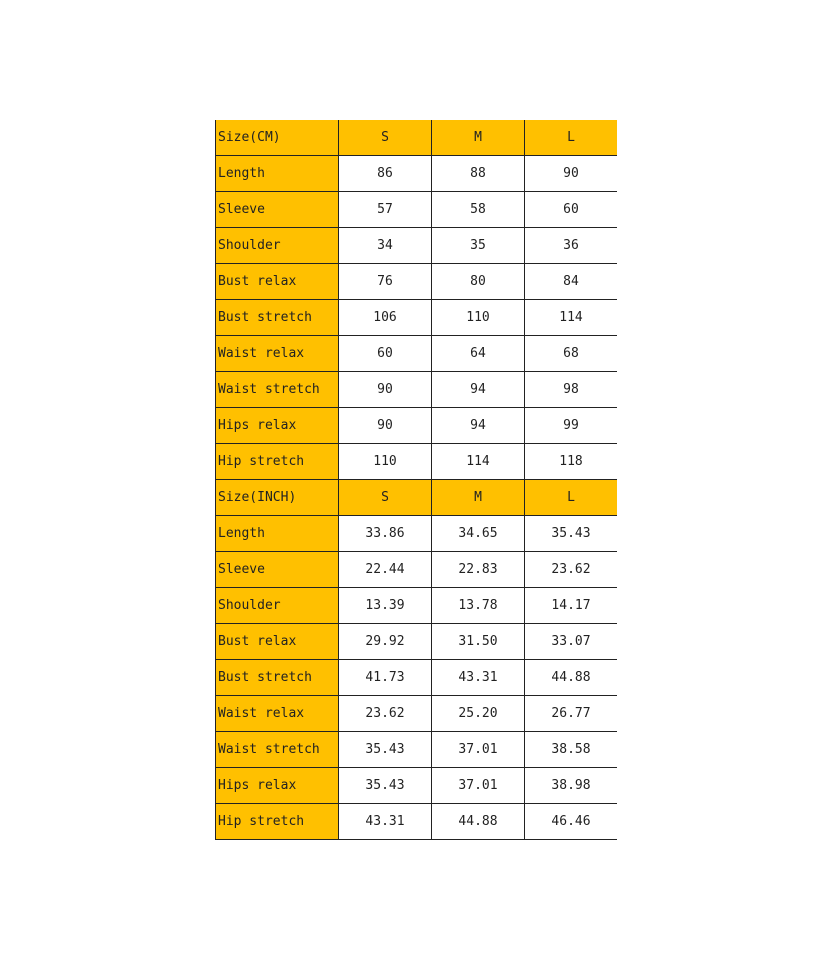  I want to click on measurement-value: 34, so click(385, 245).